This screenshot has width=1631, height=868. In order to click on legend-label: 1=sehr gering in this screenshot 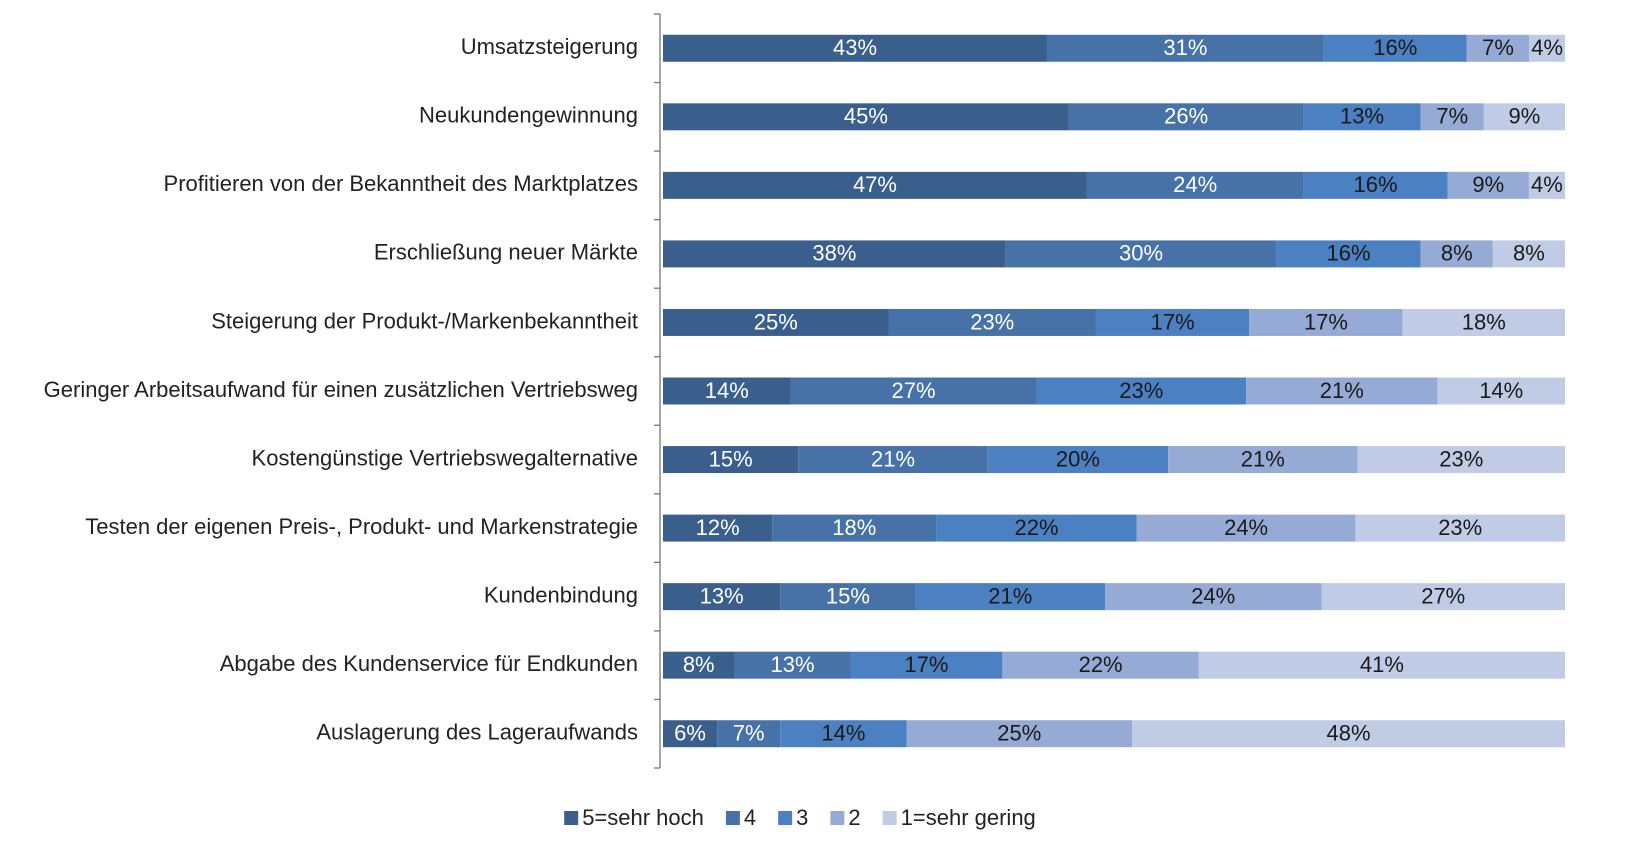, I will do `click(968, 817)`.